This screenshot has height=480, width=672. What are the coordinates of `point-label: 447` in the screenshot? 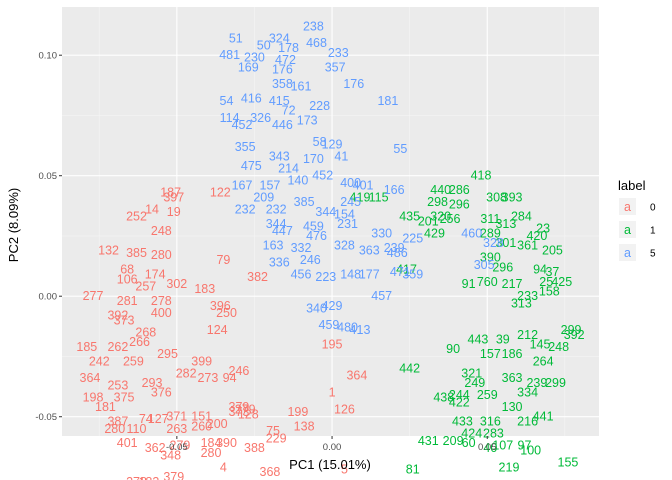 It's located at (282, 231).